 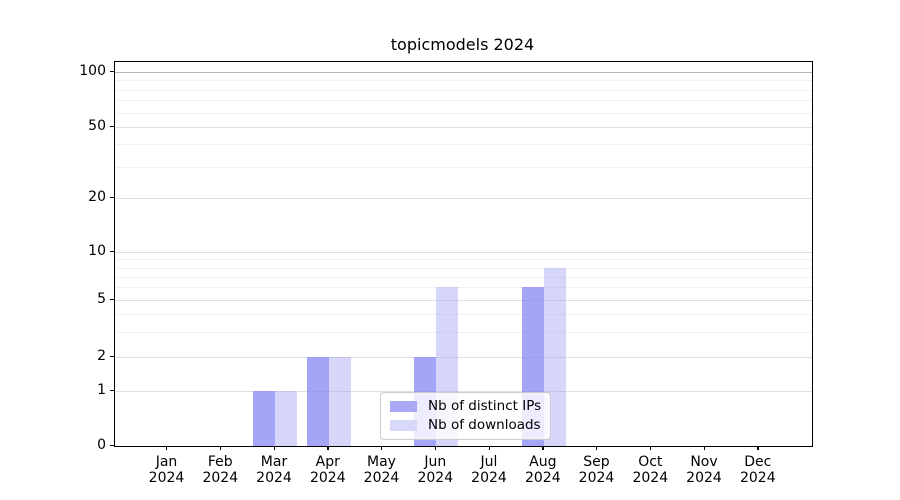 What do you see at coordinates (167, 448) in the screenshot?
I see `x-tick-jan` at bounding box center [167, 448].